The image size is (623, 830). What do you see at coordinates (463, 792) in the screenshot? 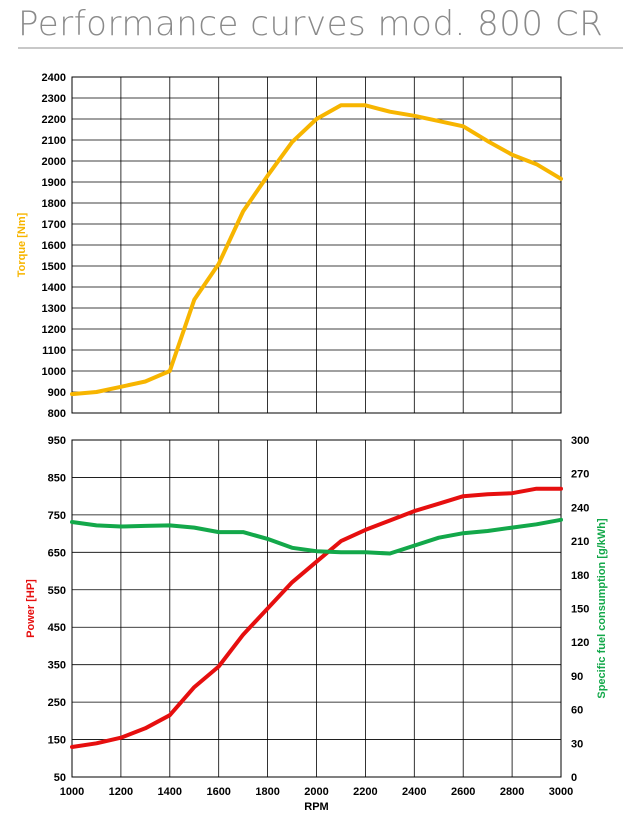
I see `x-tick-label: 2600` at bounding box center [463, 792].